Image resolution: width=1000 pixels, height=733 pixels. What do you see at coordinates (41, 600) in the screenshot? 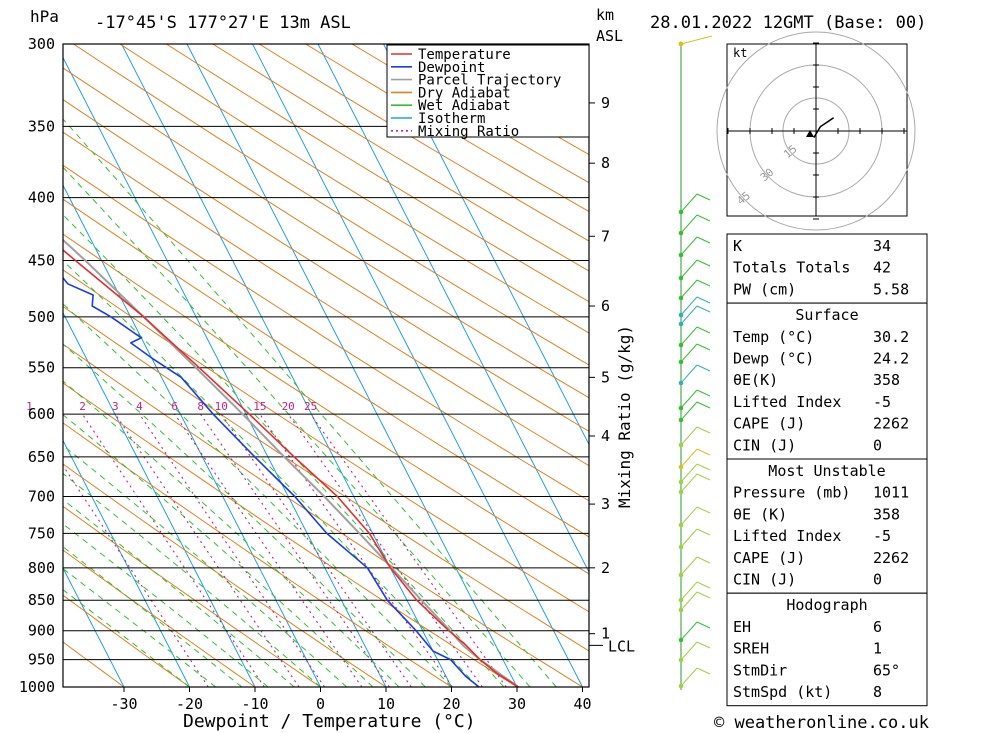
I see `pressure-tick-label: 850` at bounding box center [41, 600].